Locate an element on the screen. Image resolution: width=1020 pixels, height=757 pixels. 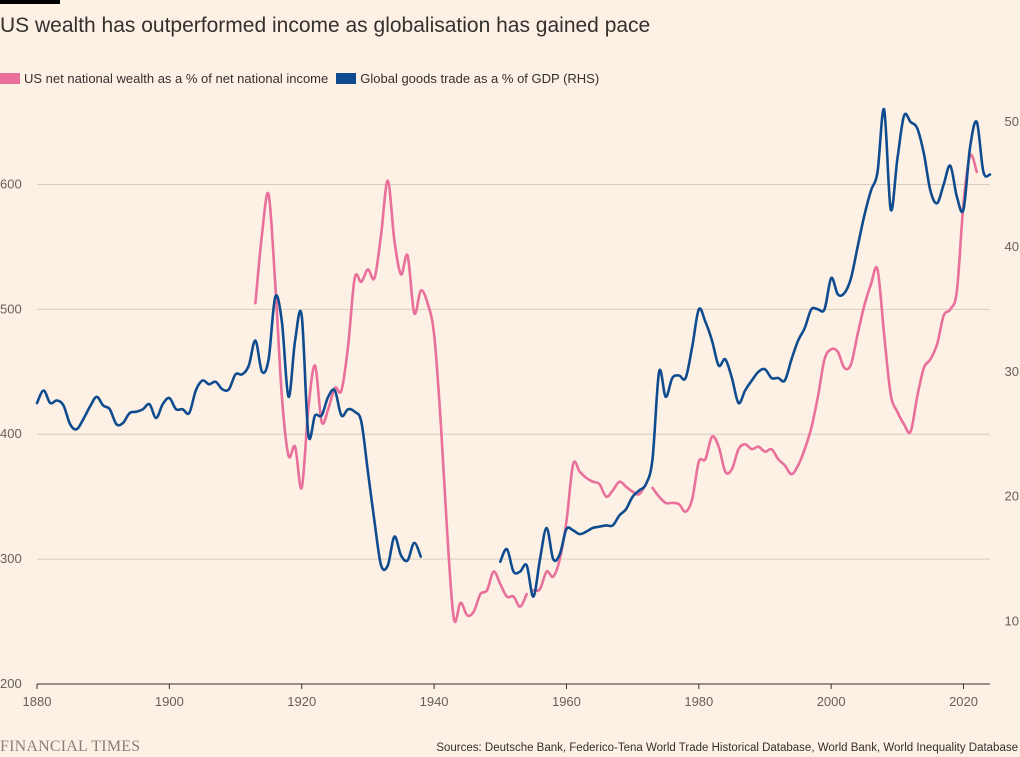
y-right-tick-20: 20 is located at coordinates (1012, 496).